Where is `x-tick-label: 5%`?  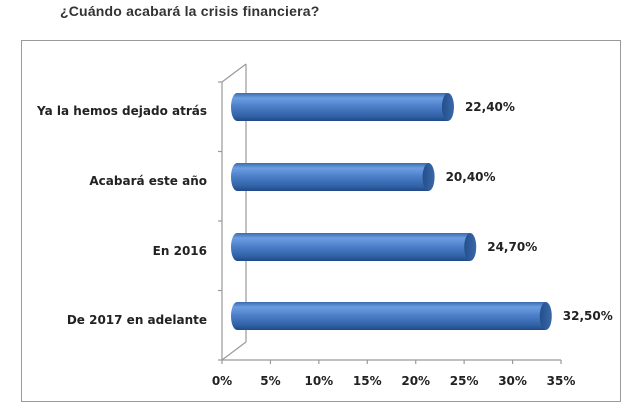
x-tick-label: 5% is located at coordinates (270, 381).